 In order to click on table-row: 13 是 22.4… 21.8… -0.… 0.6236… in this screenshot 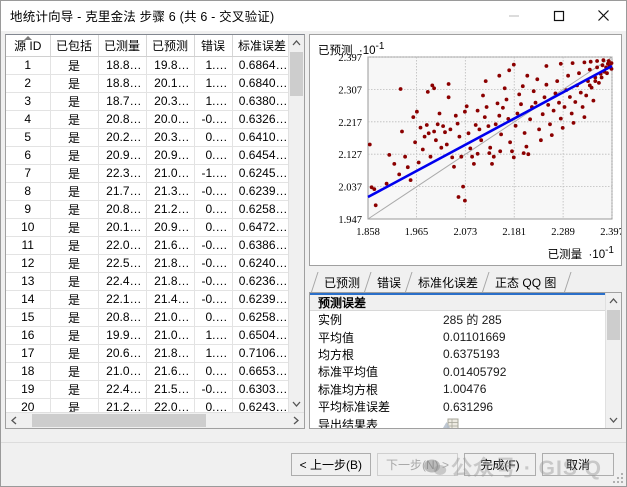, I will do `click(147, 281)`.